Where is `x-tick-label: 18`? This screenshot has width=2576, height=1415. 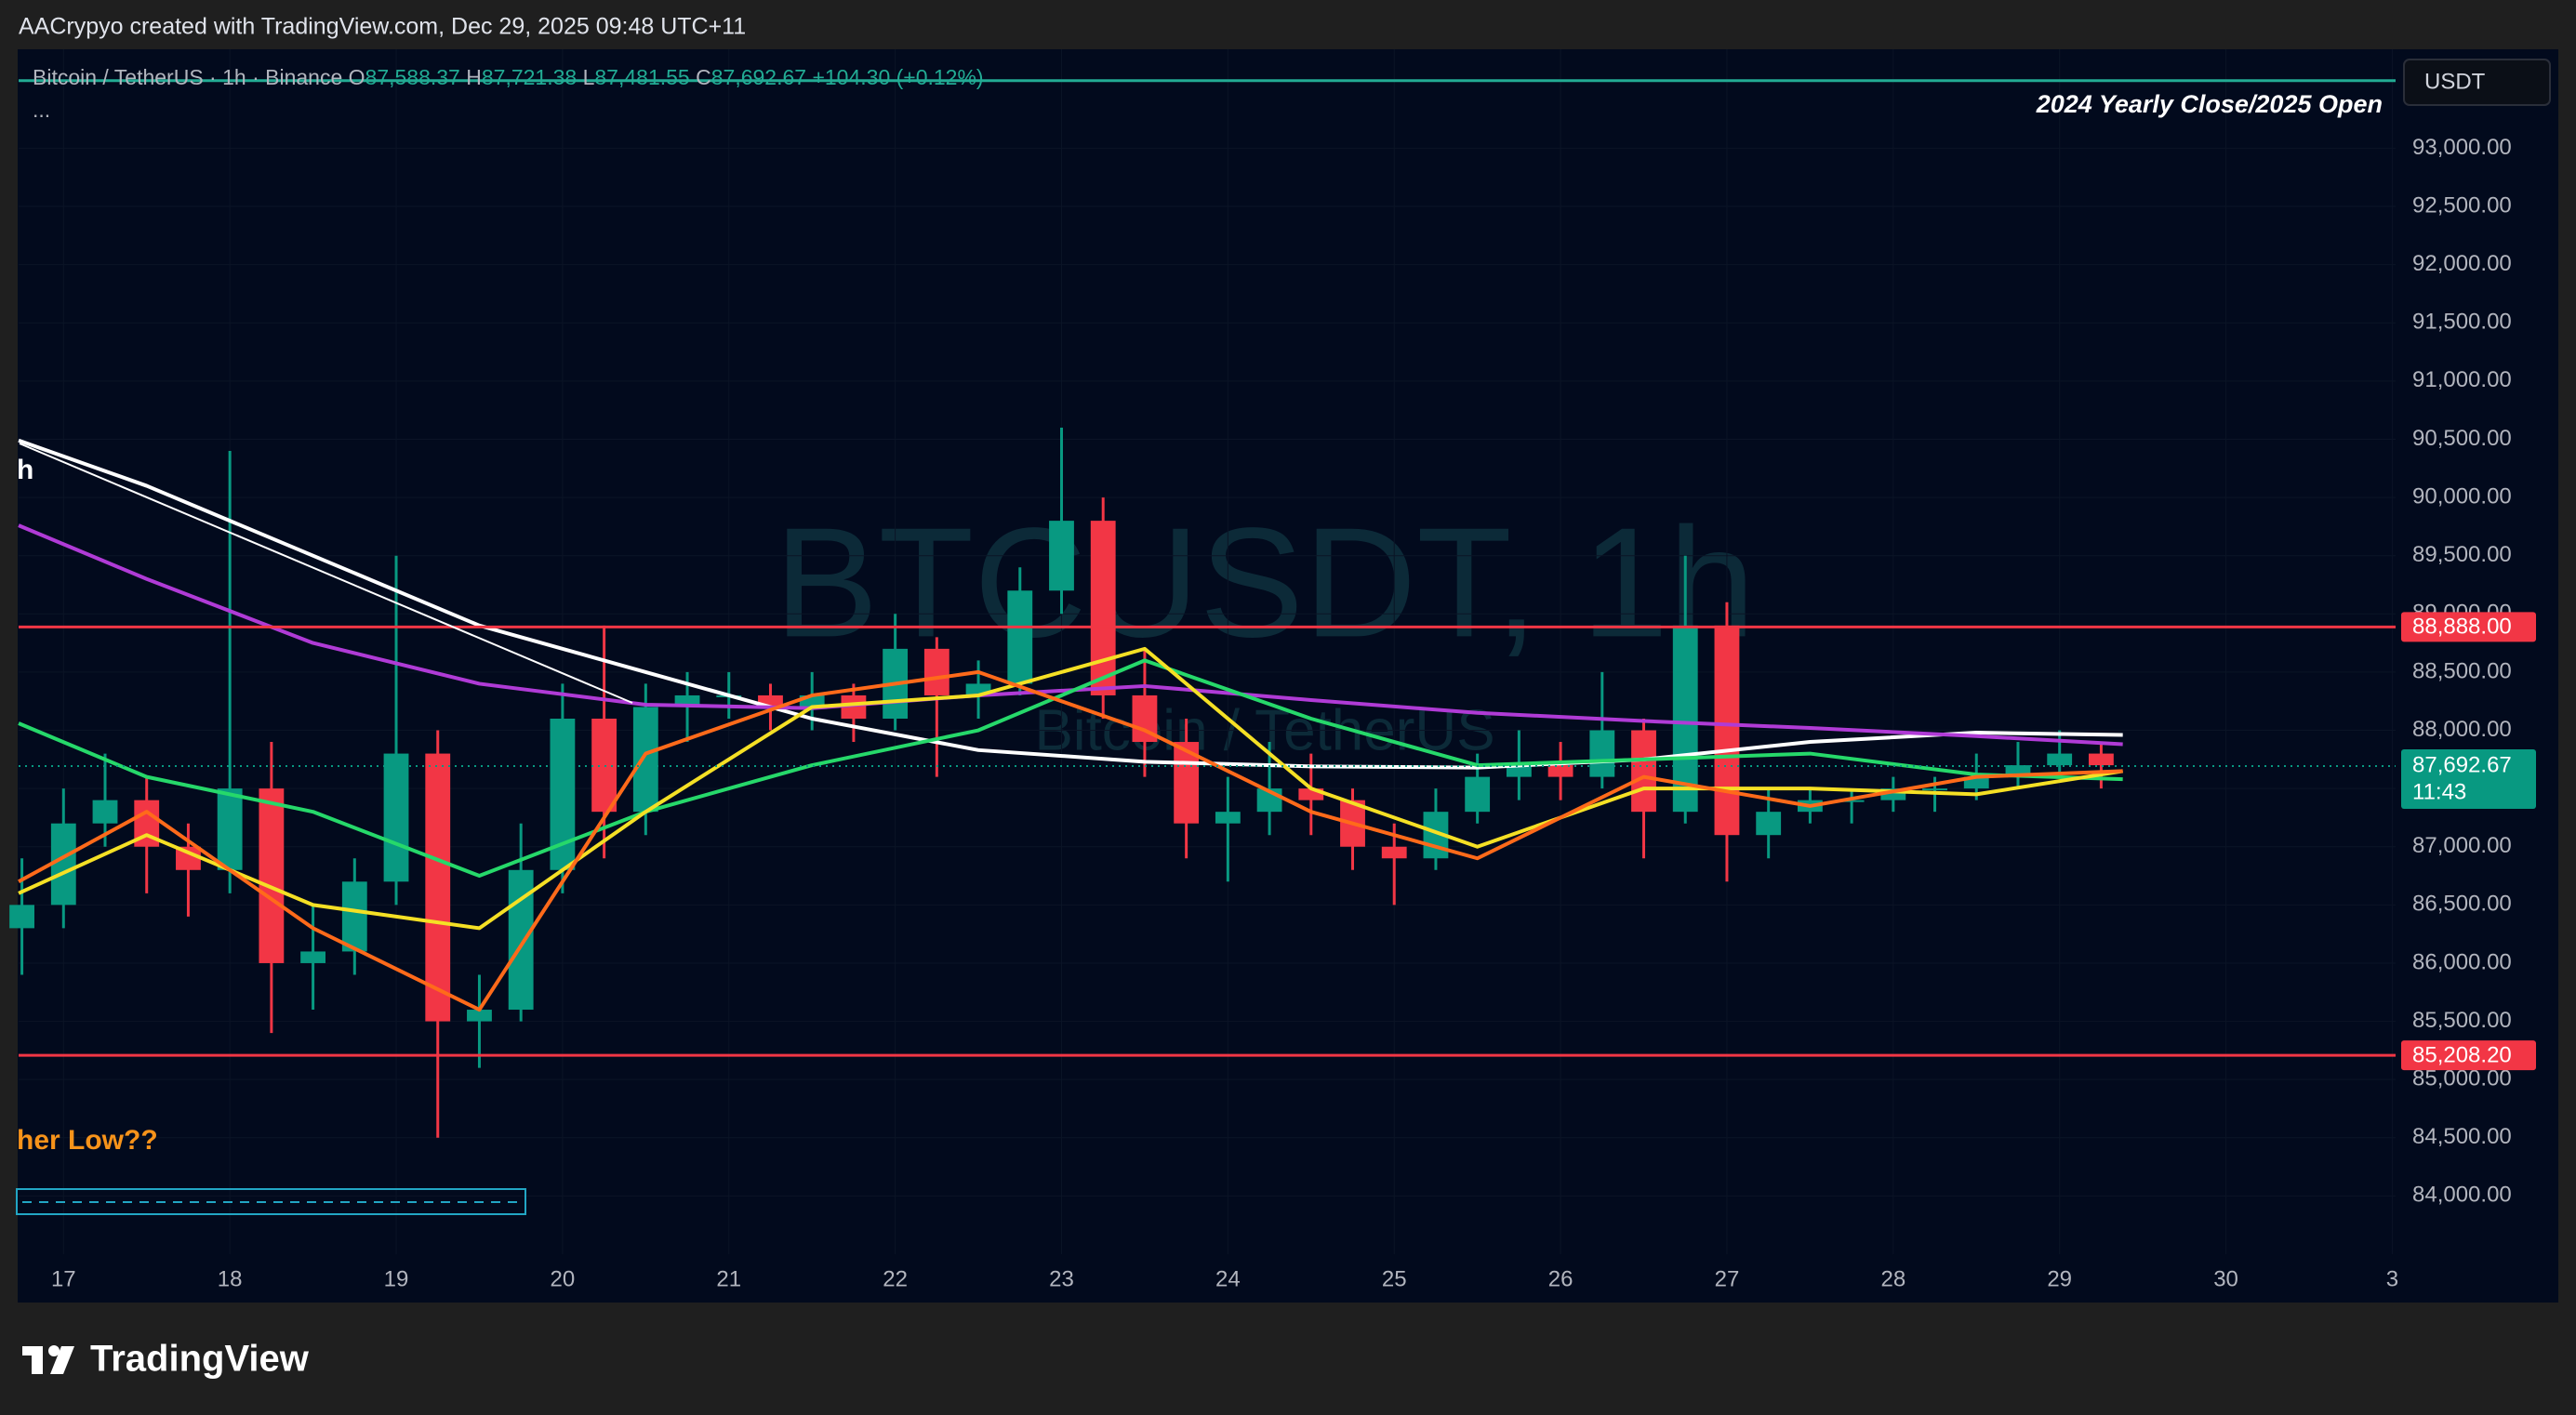 x-tick-label: 18 is located at coordinates (230, 1278).